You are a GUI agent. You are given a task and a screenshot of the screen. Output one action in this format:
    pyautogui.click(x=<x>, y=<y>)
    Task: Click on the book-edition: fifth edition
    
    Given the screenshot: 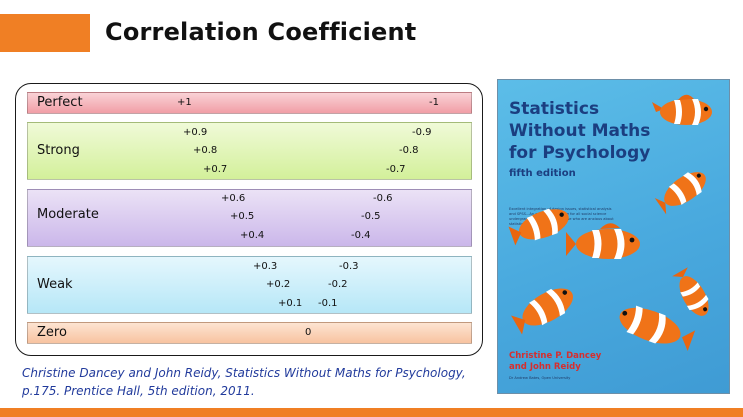 What is the action you would take?
    pyautogui.click(x=542, y=173)
    